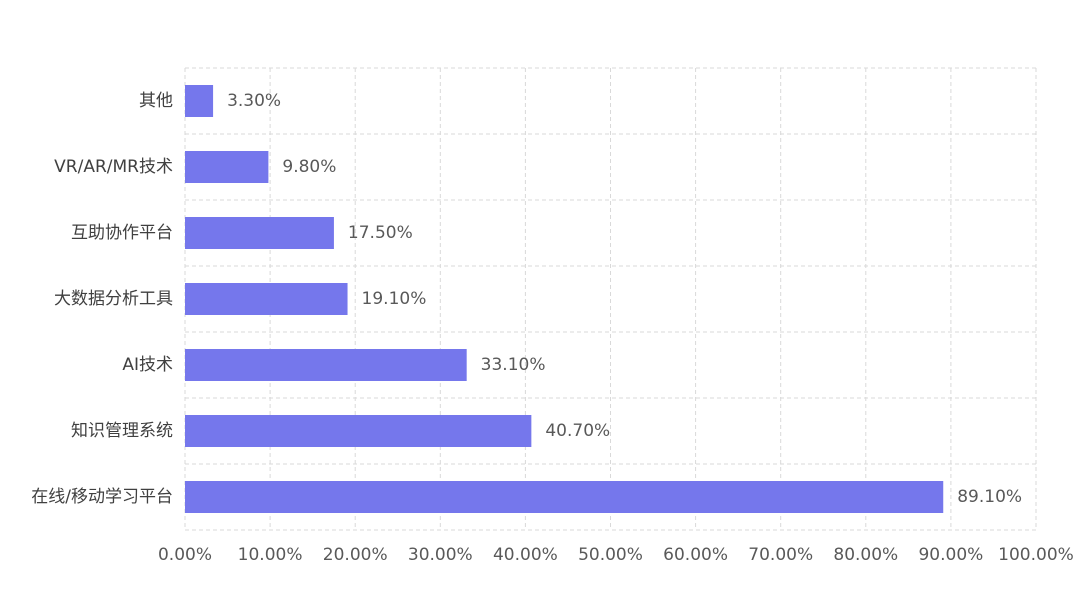  What do you see at coordinates (185, 555) in the screenshot?
I see `x-tick-label: 0.00%` at bounding box center [185, 555].